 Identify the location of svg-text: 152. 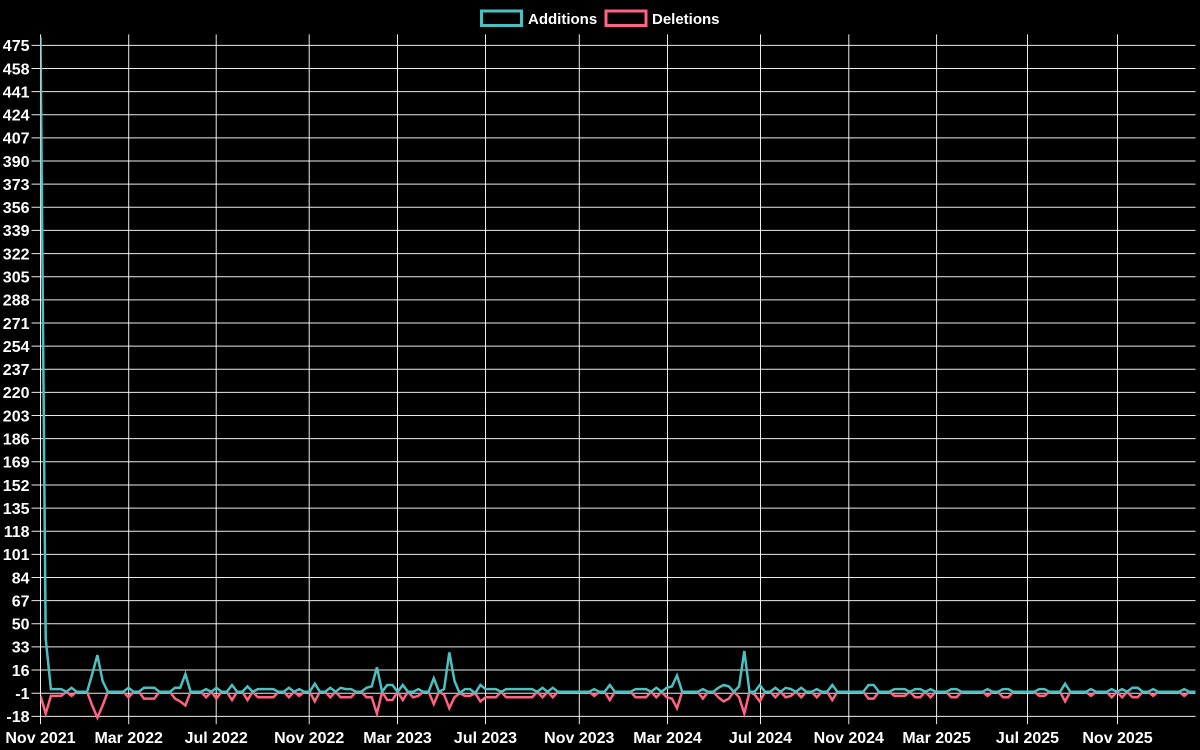
(16, 486).